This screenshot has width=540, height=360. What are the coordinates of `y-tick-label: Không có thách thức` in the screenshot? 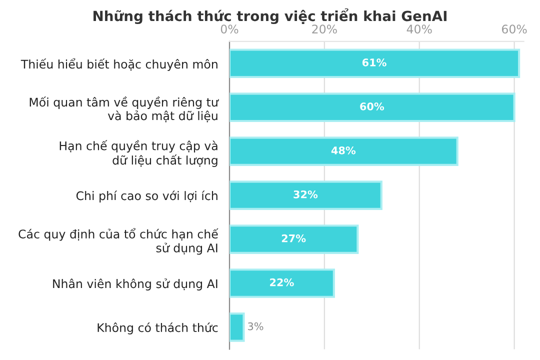 It's located at (158, 328).